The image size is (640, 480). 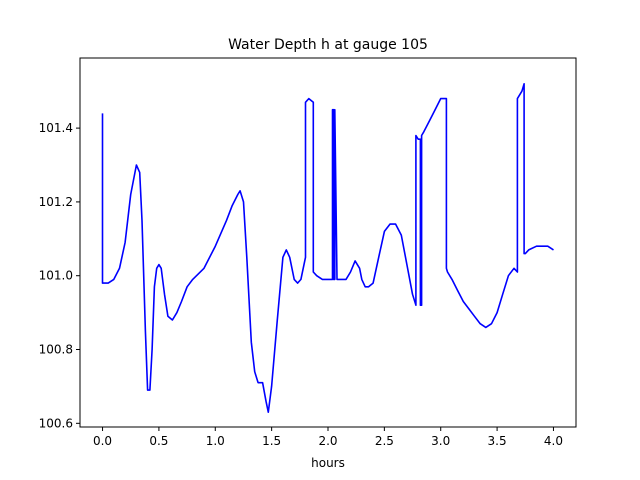 I want to click on y-tick-label: 100.6, so click(x=56, y=423).